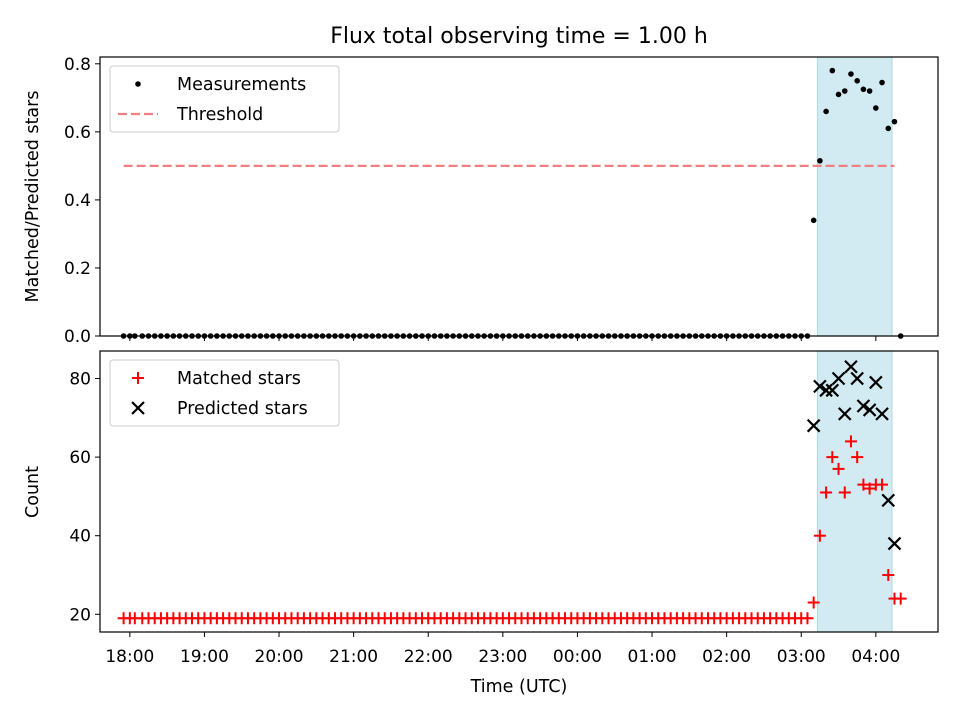  Describe the element at coordinates (519, 36) in the screenshot. I see `chart-title: Flux total observing time = 1.00 h` at that location.